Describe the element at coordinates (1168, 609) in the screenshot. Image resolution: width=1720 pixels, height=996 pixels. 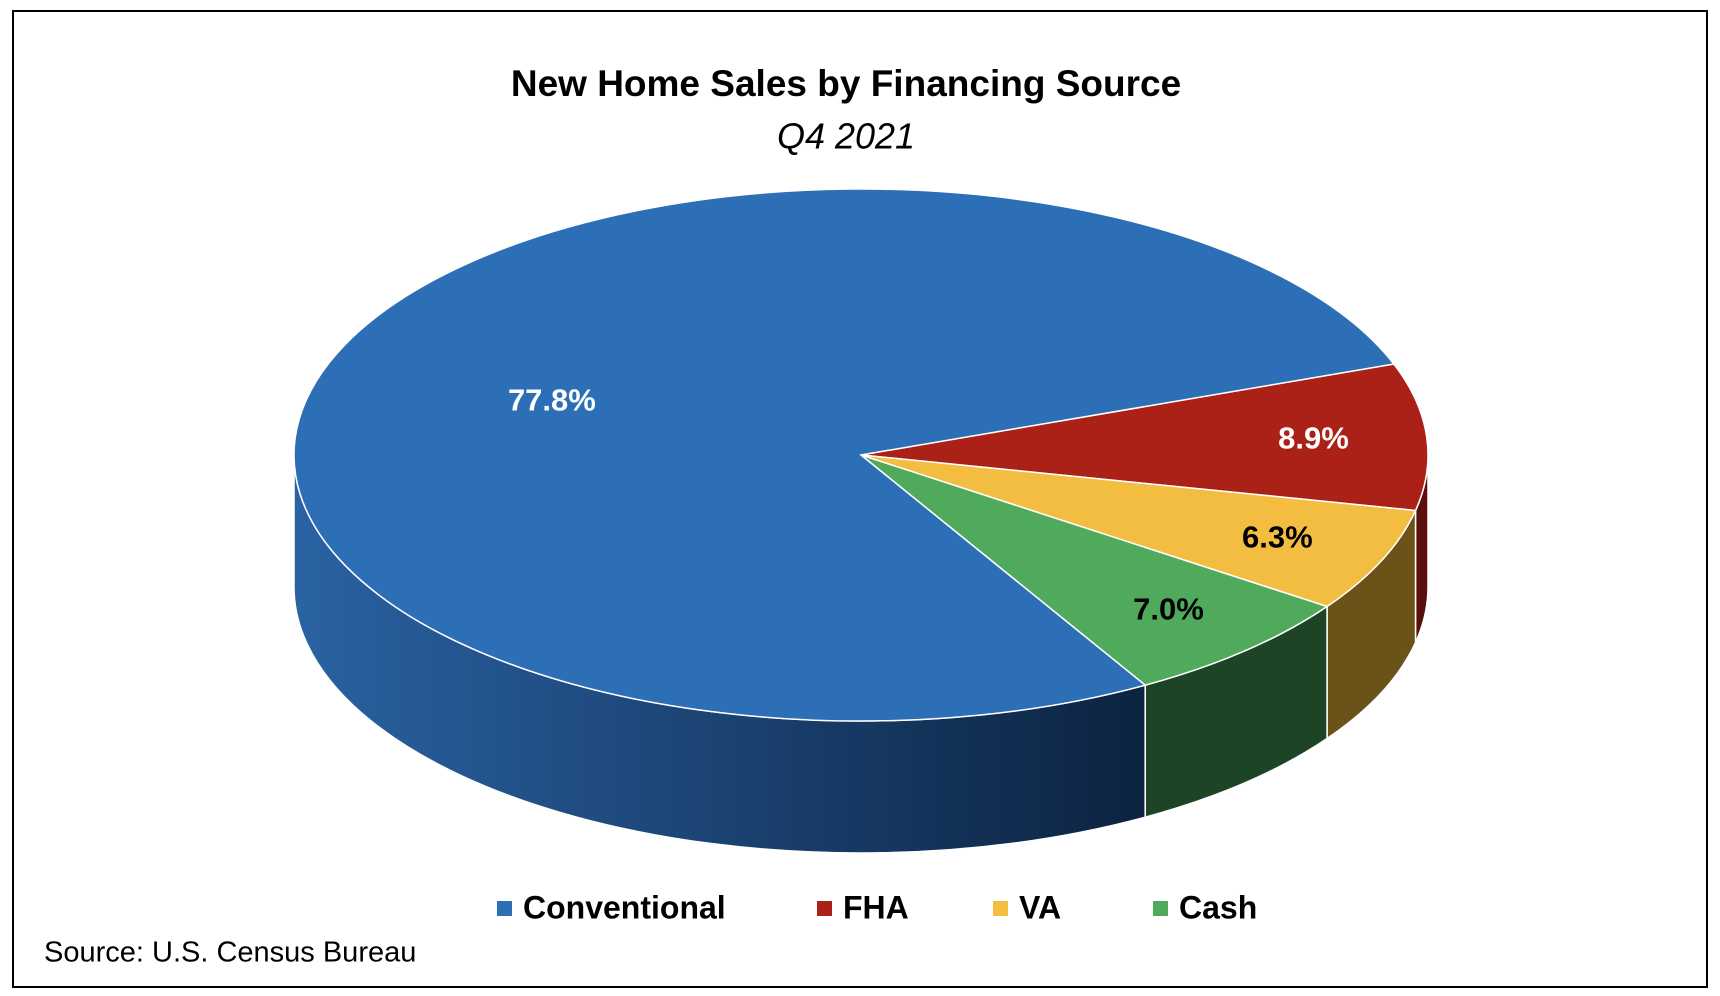
I see `value-label: 7.0%` at that location.